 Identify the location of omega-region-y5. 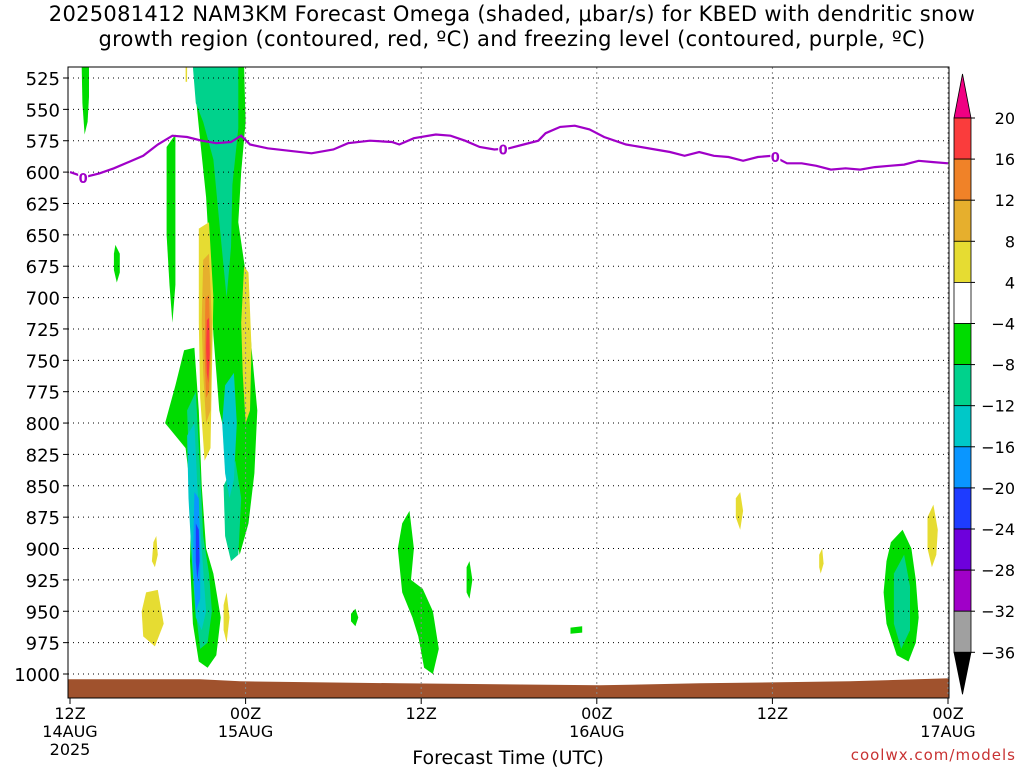
(226, 617).